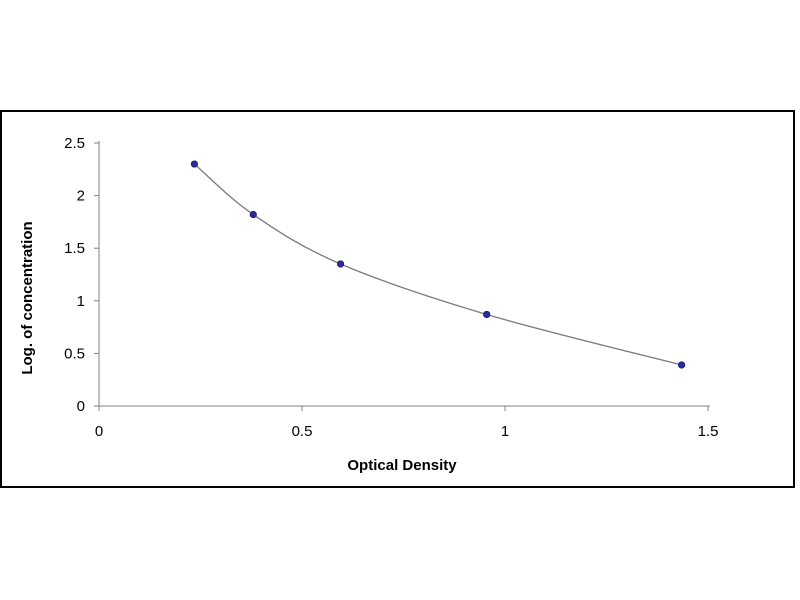 The width and height of the screenshot is (800, 600). Describe the element at coordinates (81, 406) in the screenshot. I see `y-tick-label: 0` at that location.